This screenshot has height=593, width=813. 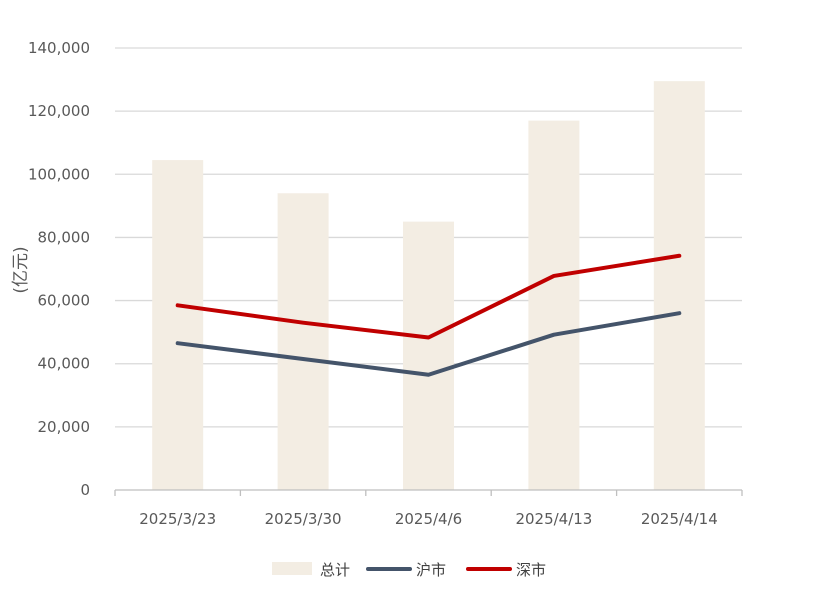 What do you see at coordinates (431, 570) in the screenshot?
I see `legend-label: 沪市` at bounding box center [431, 570].